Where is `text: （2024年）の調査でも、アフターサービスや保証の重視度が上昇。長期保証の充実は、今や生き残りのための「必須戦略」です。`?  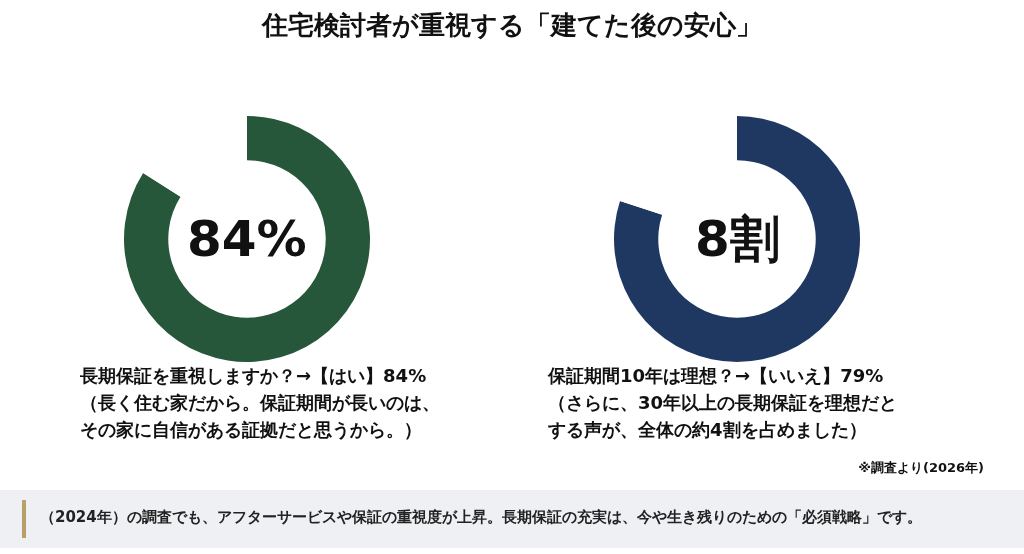
text: （2024年）の調査でも、アフターサービスや保証の重視度が上昇。長期保証の充実は、今や生き残りのための「必須戦略」です。 is located at coordinates (481, 517).